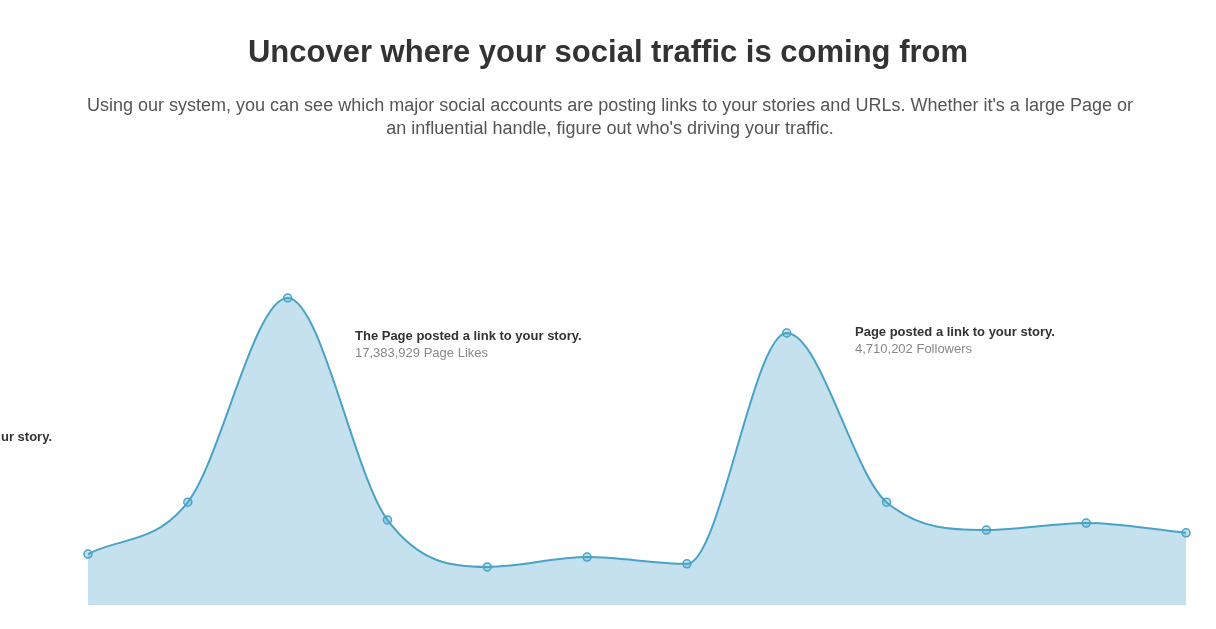 The width and height of the screenshot is (1216, 629). What do you see at coordinates (27, 436) in the screenshot?
I see `annotation: ur story.` at bounding box center [27, 436].